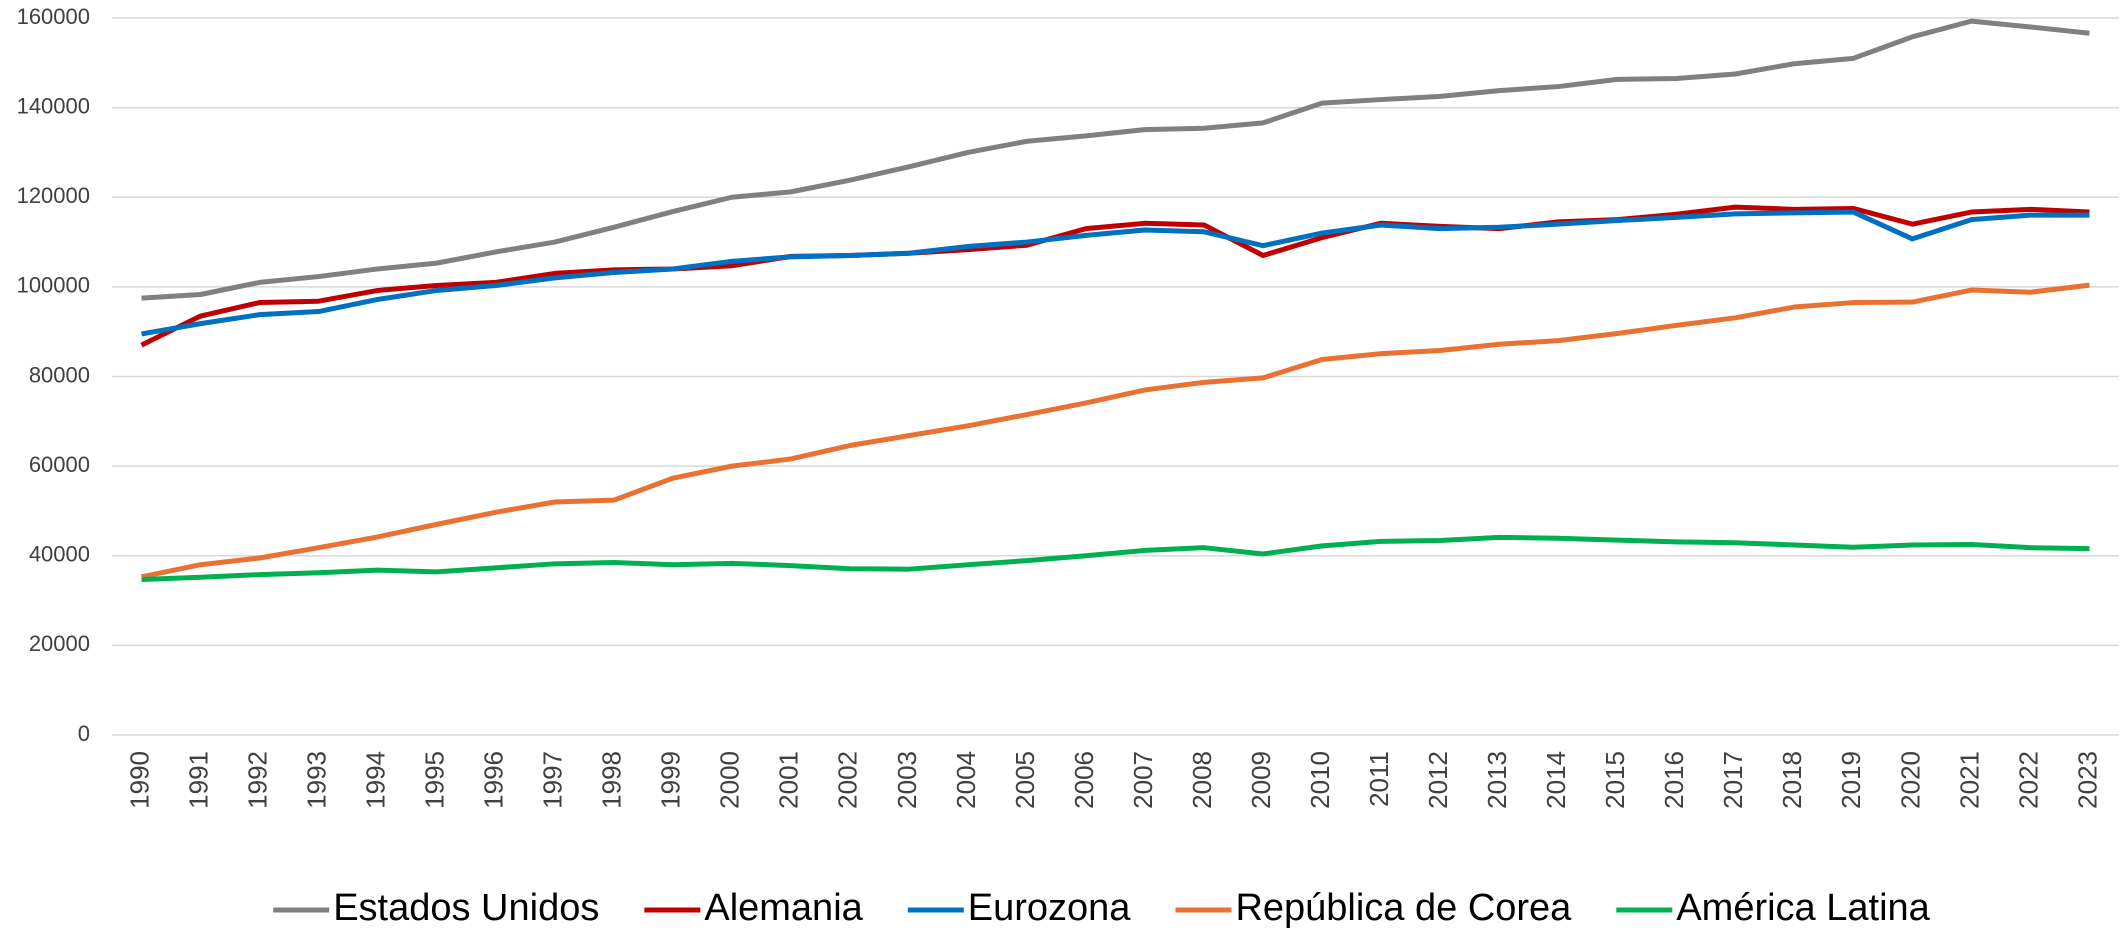 This screenshot has height=931, width=2123. What do you see at coordinates (316, 780) in the screenshot?
I see `x-tick-label: 1993` at bounding box center [316, 780].